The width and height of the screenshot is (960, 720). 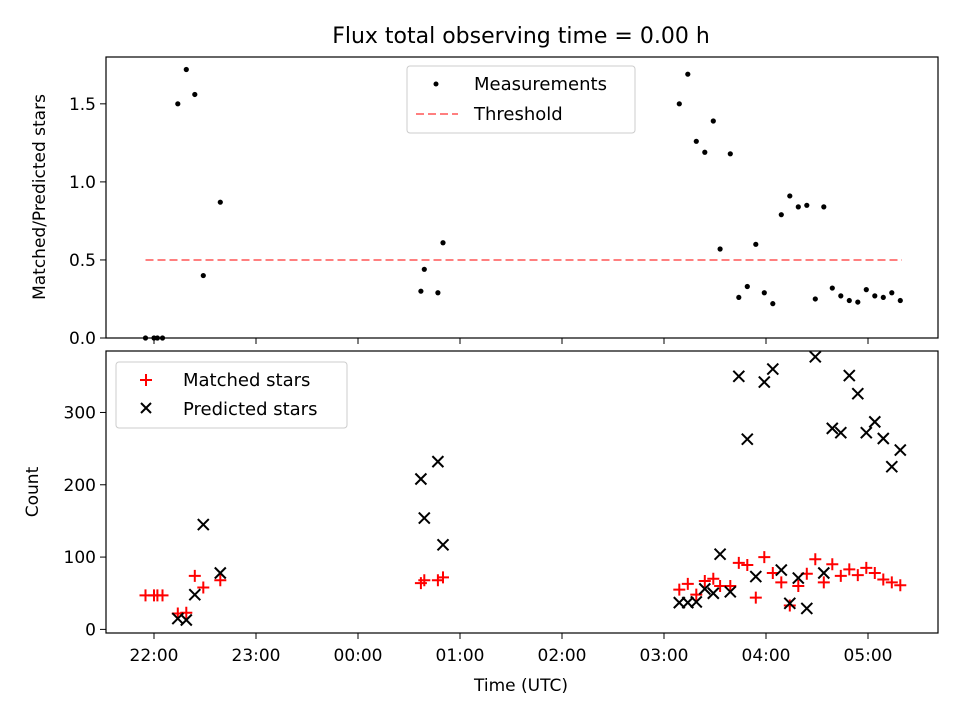 What do you see at coordinates (358, 656) in the screenshot?
I see `x-tick-label: 00:00` at bounding box center [358, 656].